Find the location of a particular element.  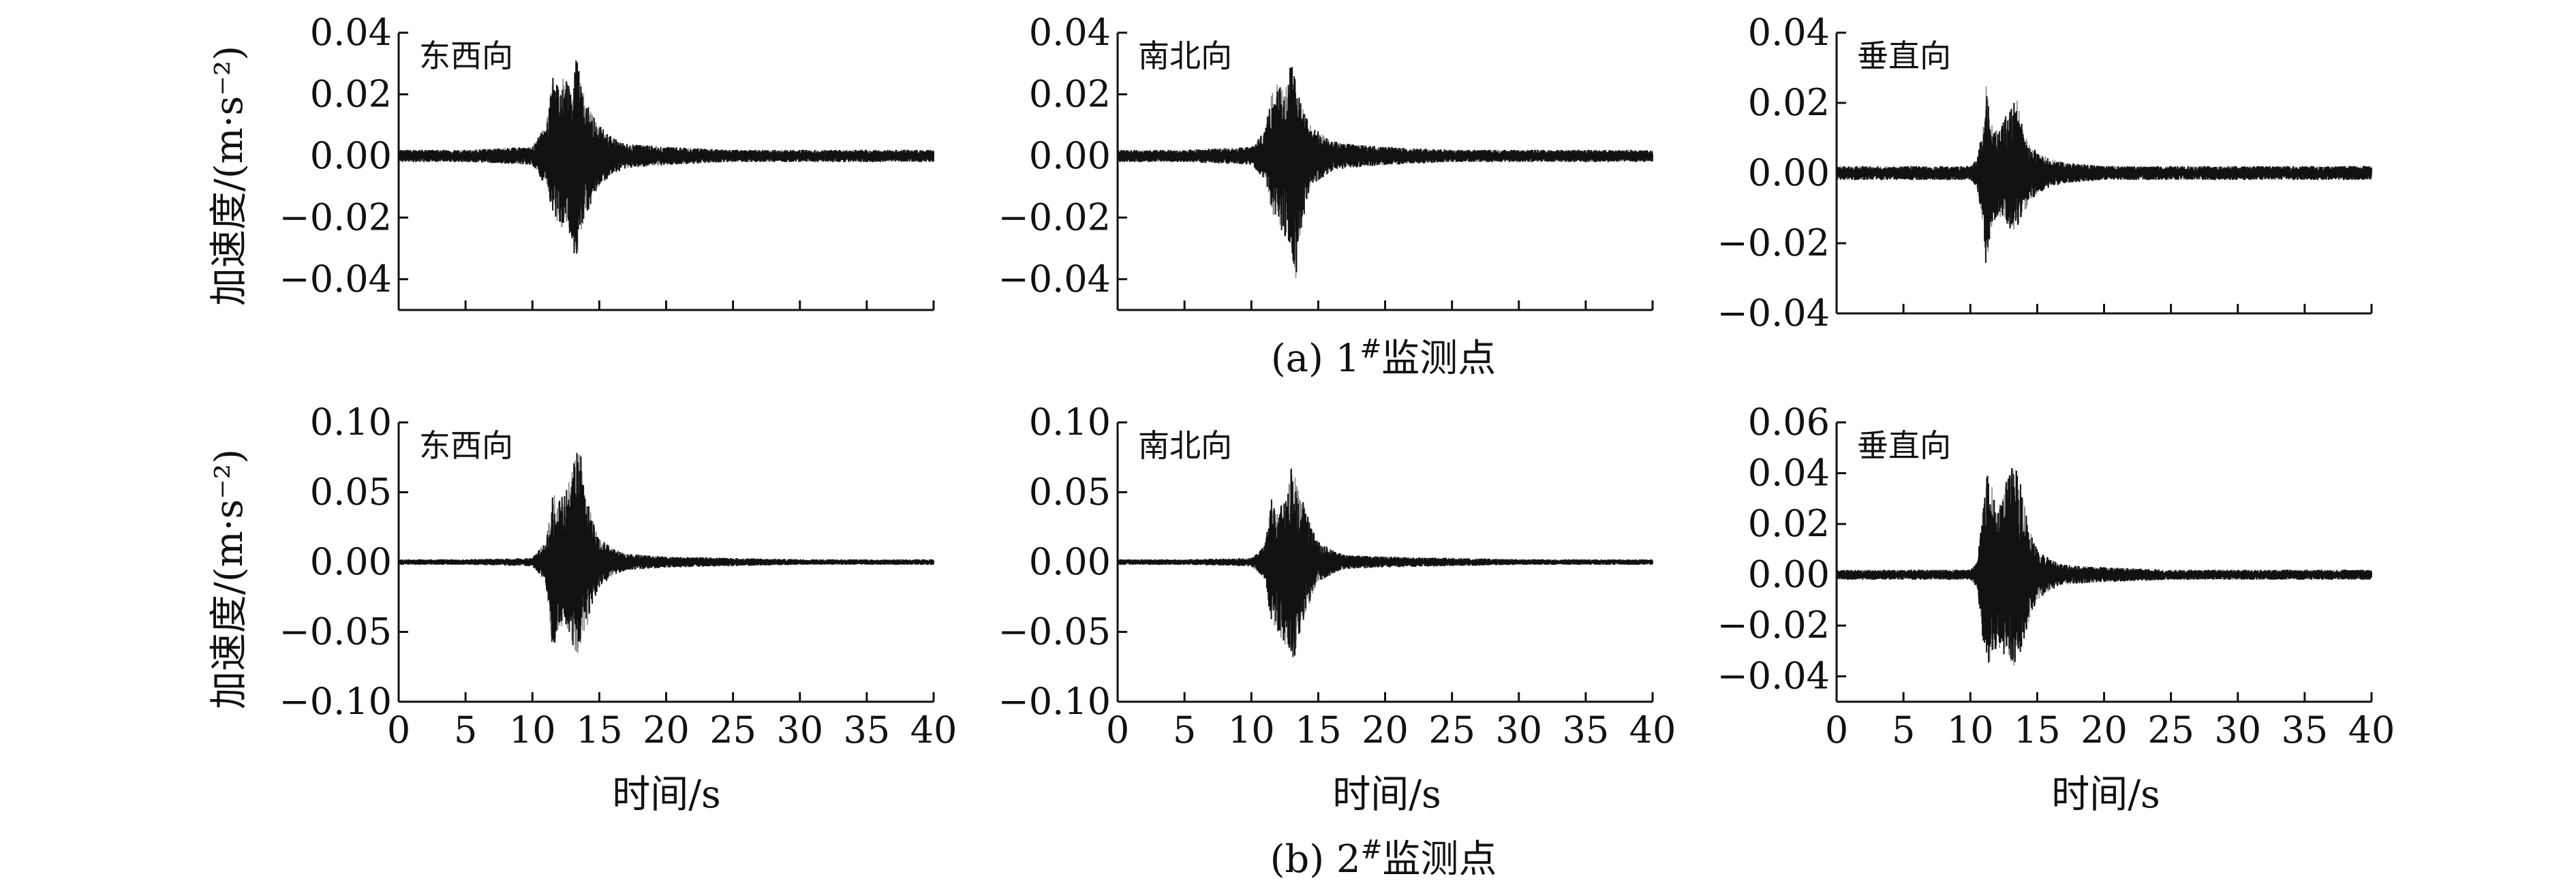

caption-a-sup: # is located at coordinates (1370, 349).